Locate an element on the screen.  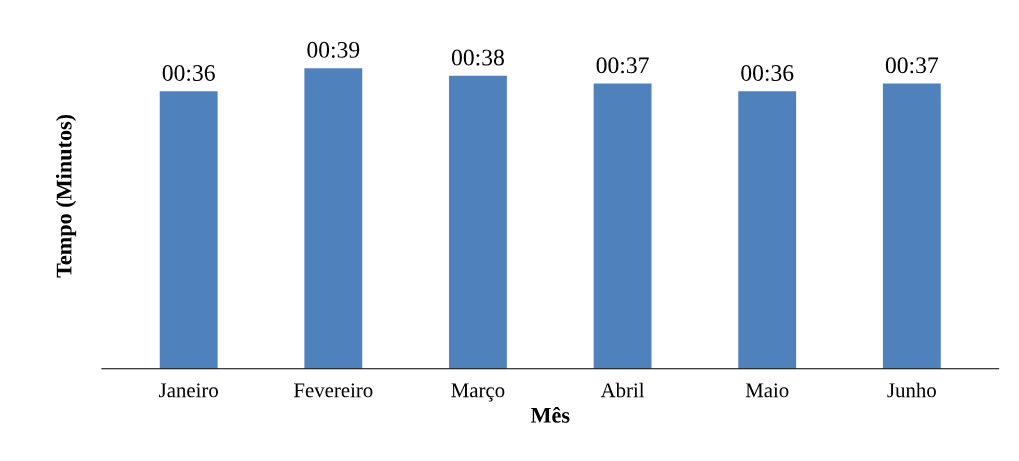
x-tick-label: Maio is located at coordinates (767, 390).